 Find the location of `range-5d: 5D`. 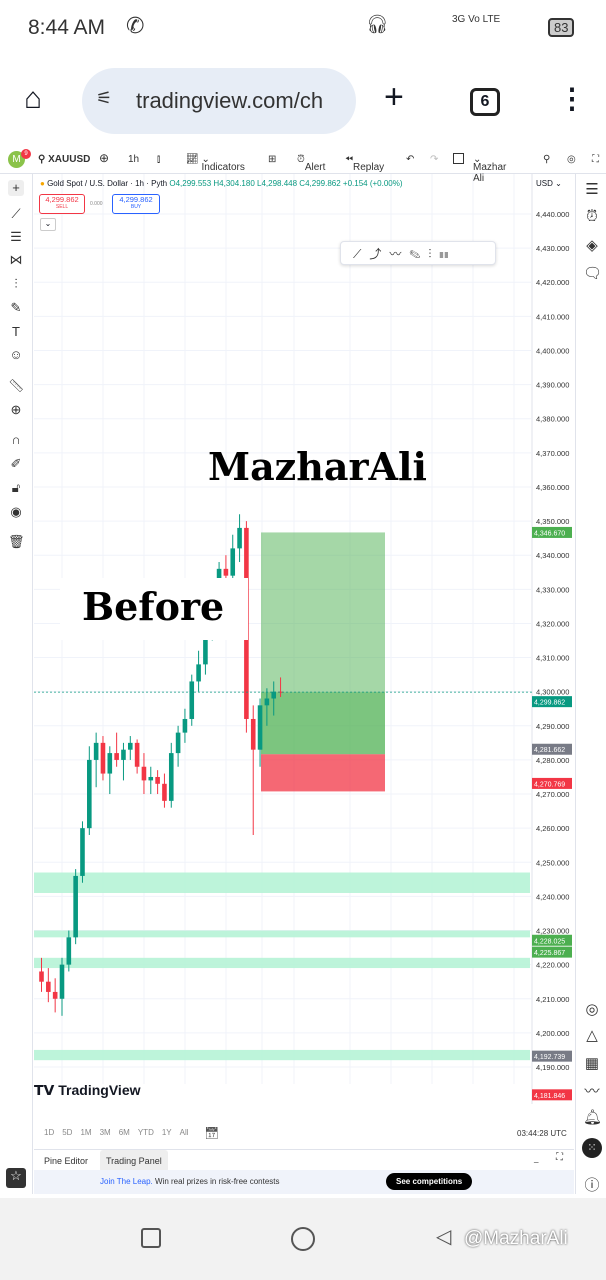

range-5d: 5D is located at coordinates (67, 1132).